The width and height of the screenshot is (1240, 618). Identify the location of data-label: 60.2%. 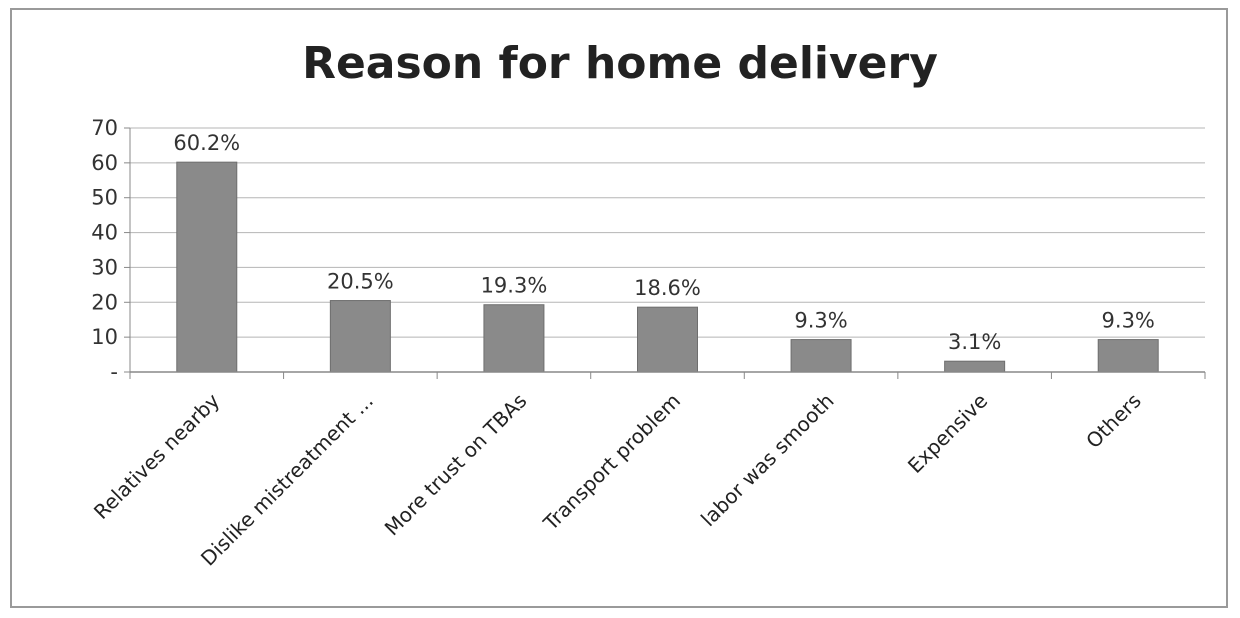
(206, 143).